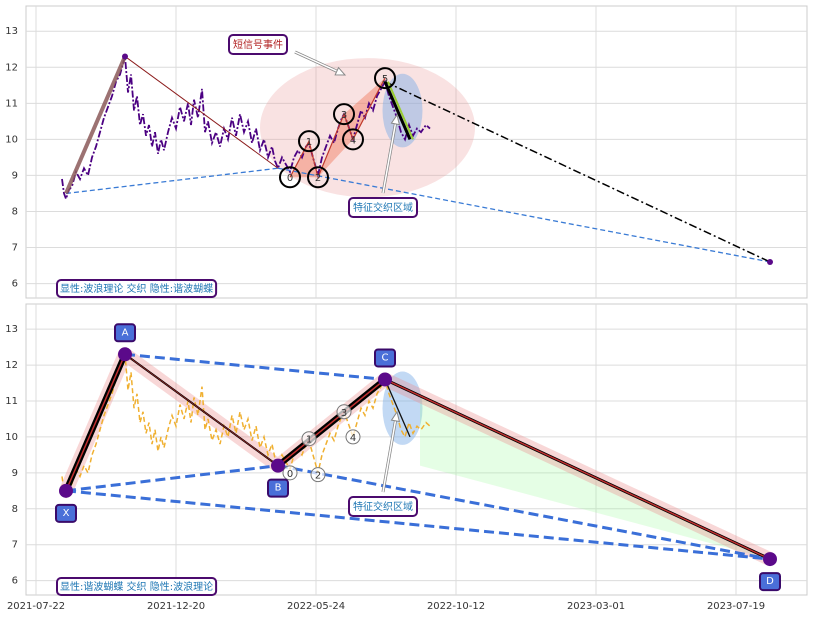 The width and height of the screenshot is (813, 621). What do you see at coordinates (176, 606) in the screenshot?
I see `x-tick-label: 2021-12-20` at bounding box center [176, 606].